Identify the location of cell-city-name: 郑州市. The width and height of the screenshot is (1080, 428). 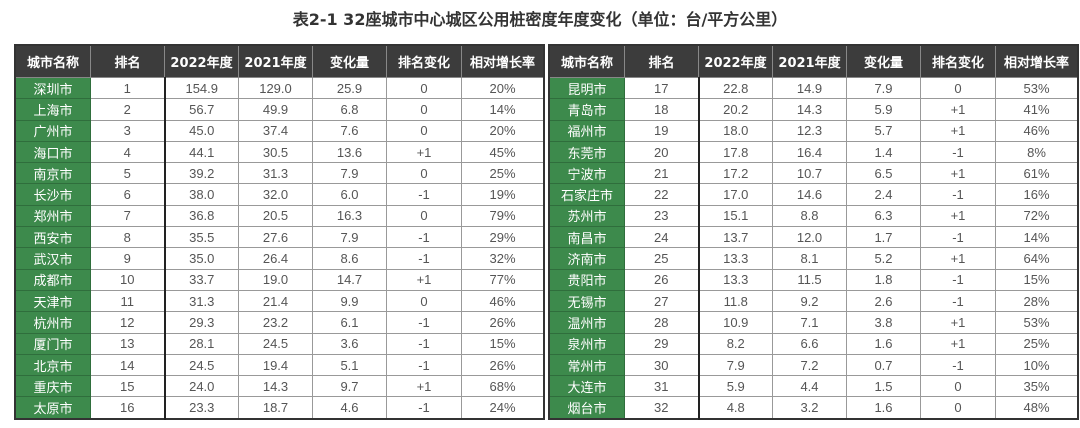
(52, 216).